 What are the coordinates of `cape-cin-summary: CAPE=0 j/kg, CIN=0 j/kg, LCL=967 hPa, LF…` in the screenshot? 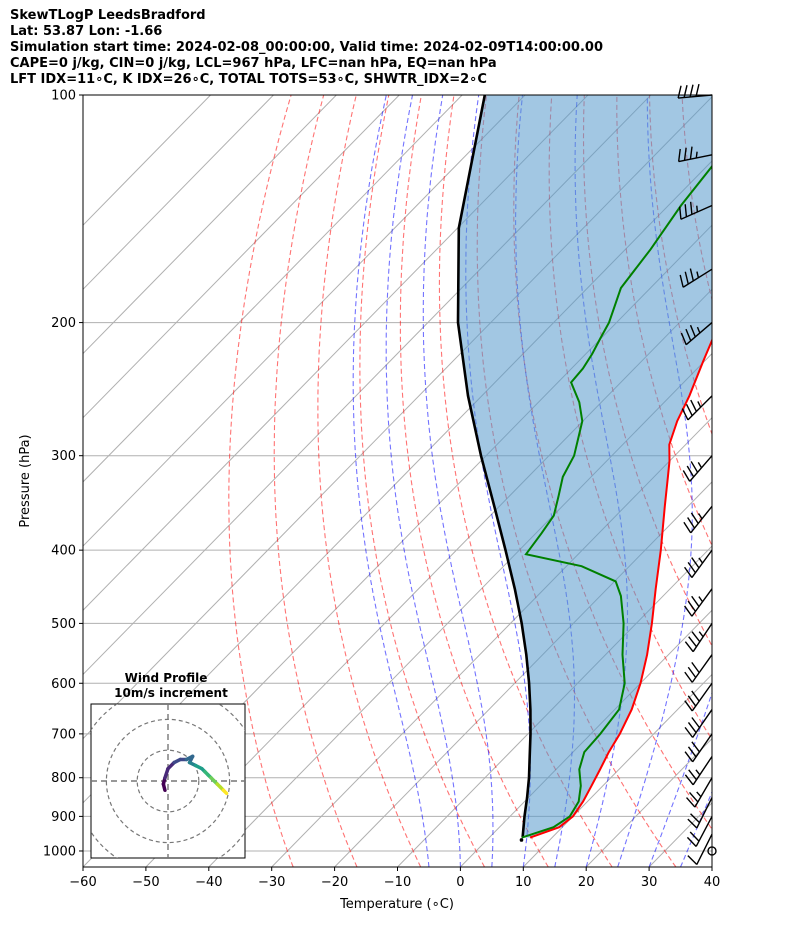 It's located at (253, 63).